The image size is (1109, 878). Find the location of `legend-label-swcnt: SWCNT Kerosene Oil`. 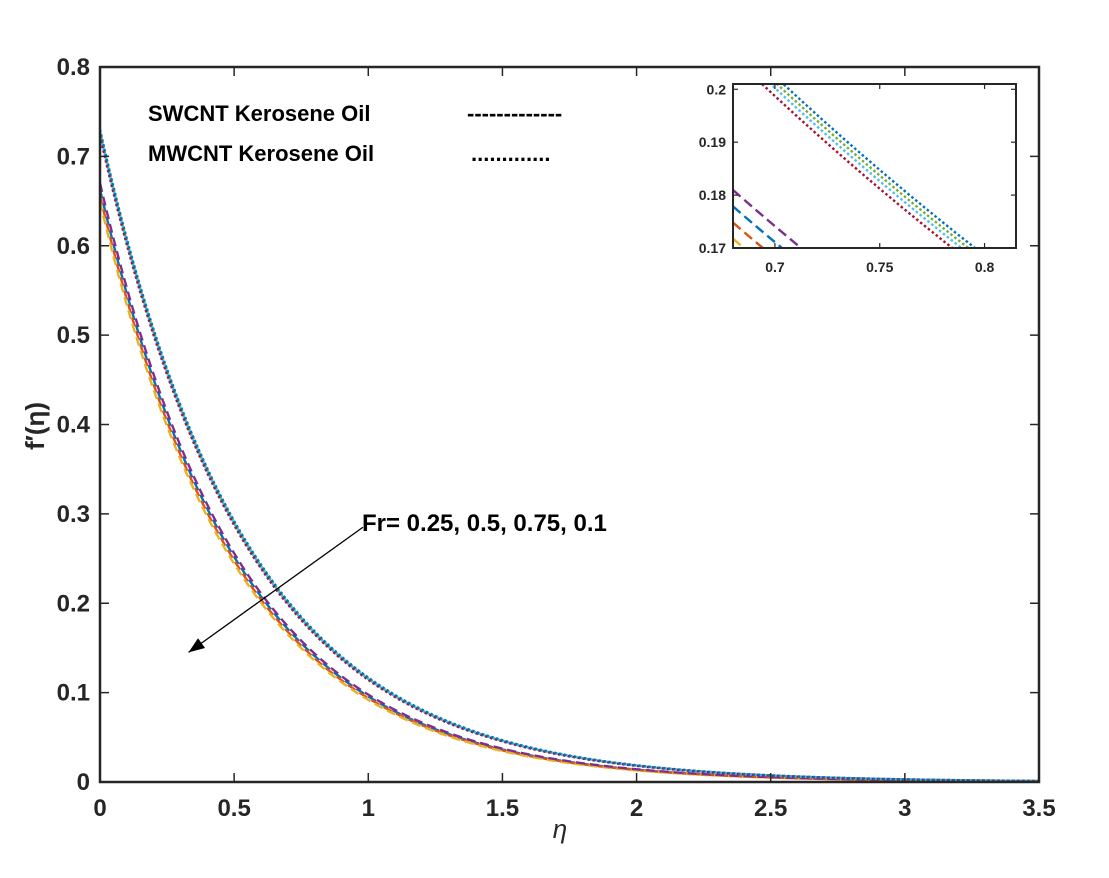

legend-label-swcnt: SWCNT Kerosene Oil is located at coordinates (259, 113).